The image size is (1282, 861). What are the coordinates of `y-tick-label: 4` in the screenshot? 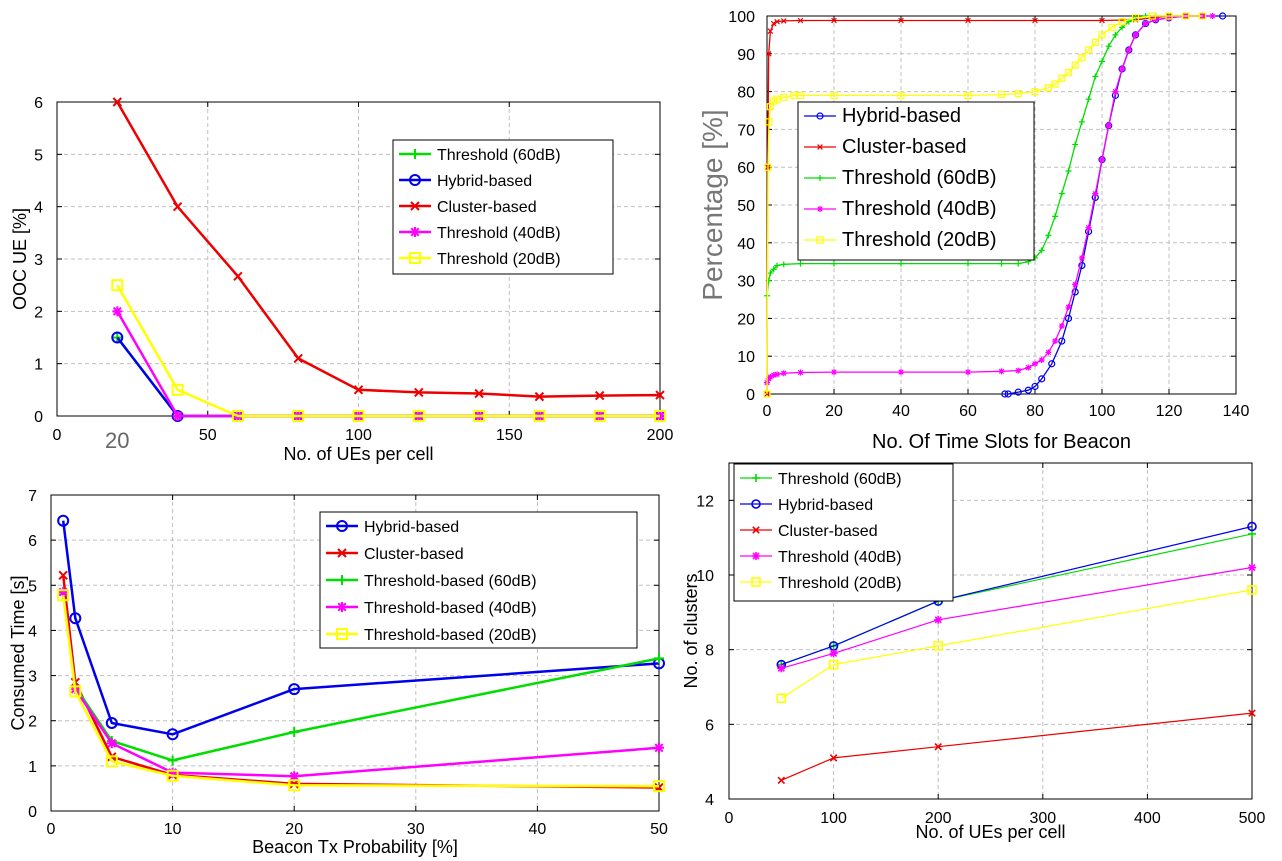 It's located at (32, 631).